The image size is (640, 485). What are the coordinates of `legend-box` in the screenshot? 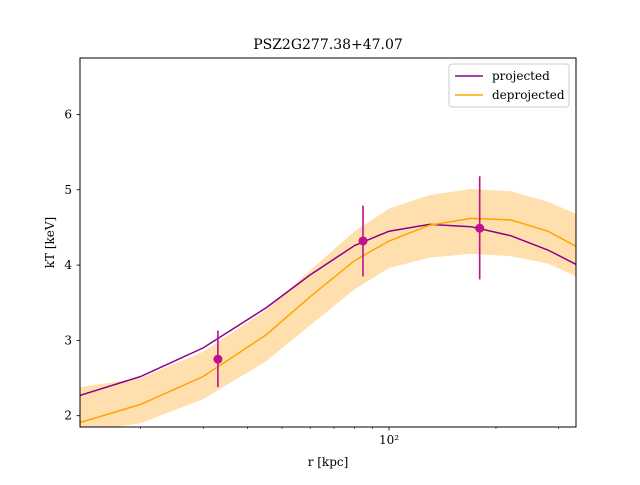 It's located at (509, 85).